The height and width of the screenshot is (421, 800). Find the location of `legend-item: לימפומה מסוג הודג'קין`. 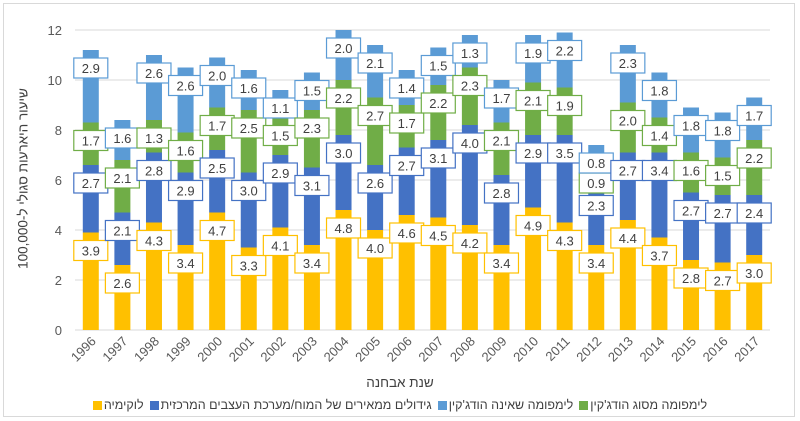

legend-item: לימפומה מסוג הודג'קין is located at coordinates (643, 405).